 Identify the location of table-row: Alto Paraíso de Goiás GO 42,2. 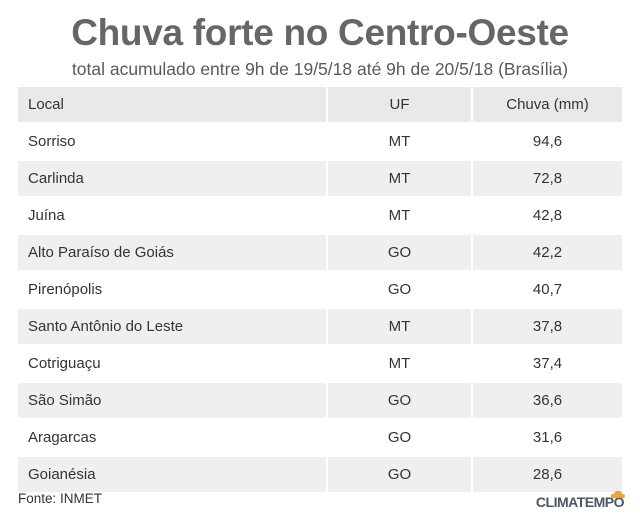
(320, 252).